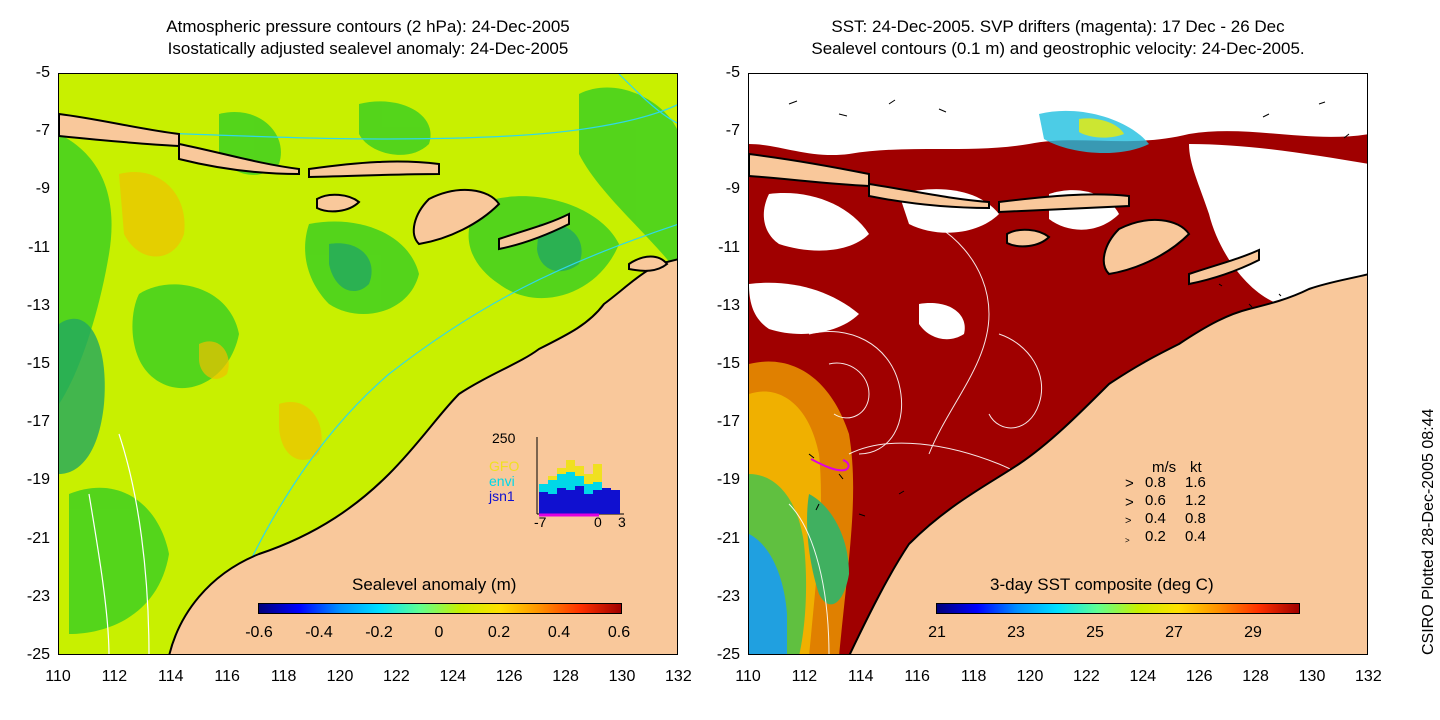 This screenshot has height=720, width=1440. I want to click on sealevel-colorbar-title: Sealevel anomaly (m), so click(434, 584).